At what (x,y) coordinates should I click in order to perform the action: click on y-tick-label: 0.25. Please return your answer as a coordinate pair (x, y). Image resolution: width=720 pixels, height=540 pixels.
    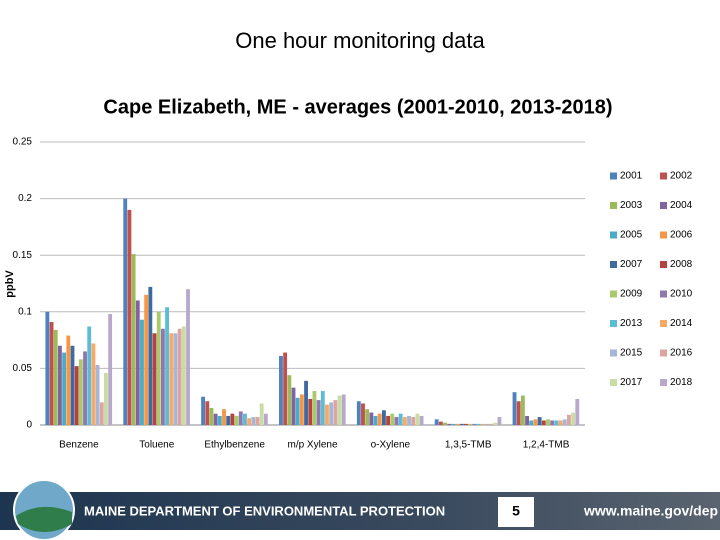
    Looking at the image, I should click on (23, 142).